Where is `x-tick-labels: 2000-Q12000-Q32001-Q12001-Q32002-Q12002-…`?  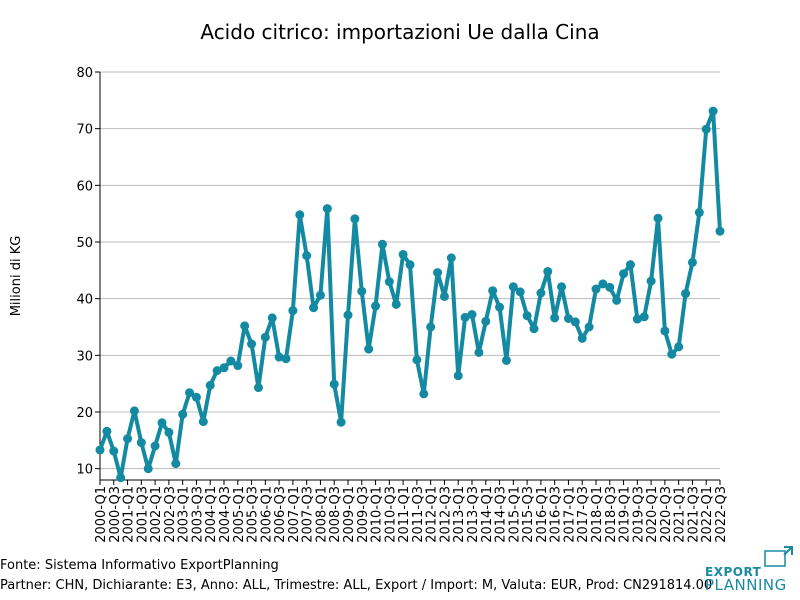
x-tick-labels: 2000-Q12000-Q32001-Q12001-Q32002-Q12002-… is located at coordinates (411, 514).